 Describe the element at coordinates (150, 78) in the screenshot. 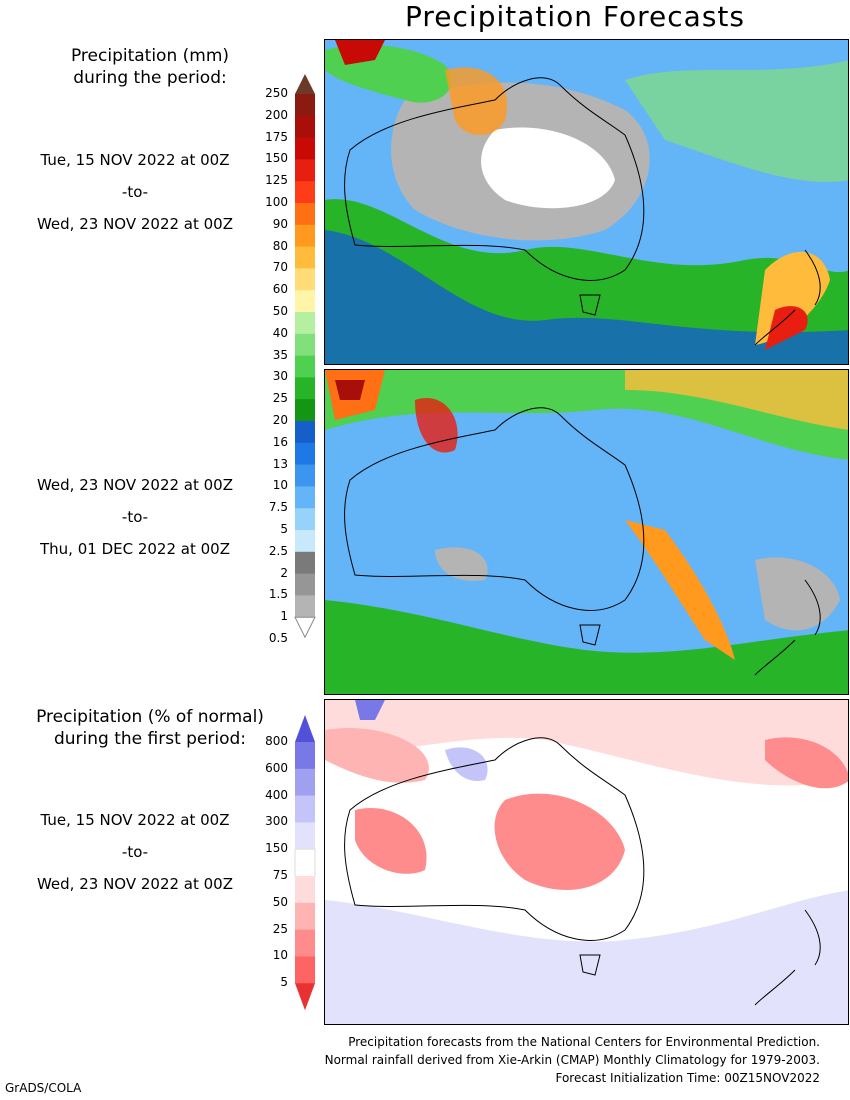

I see `precip-legend-title-line2: during the period:` at that location.